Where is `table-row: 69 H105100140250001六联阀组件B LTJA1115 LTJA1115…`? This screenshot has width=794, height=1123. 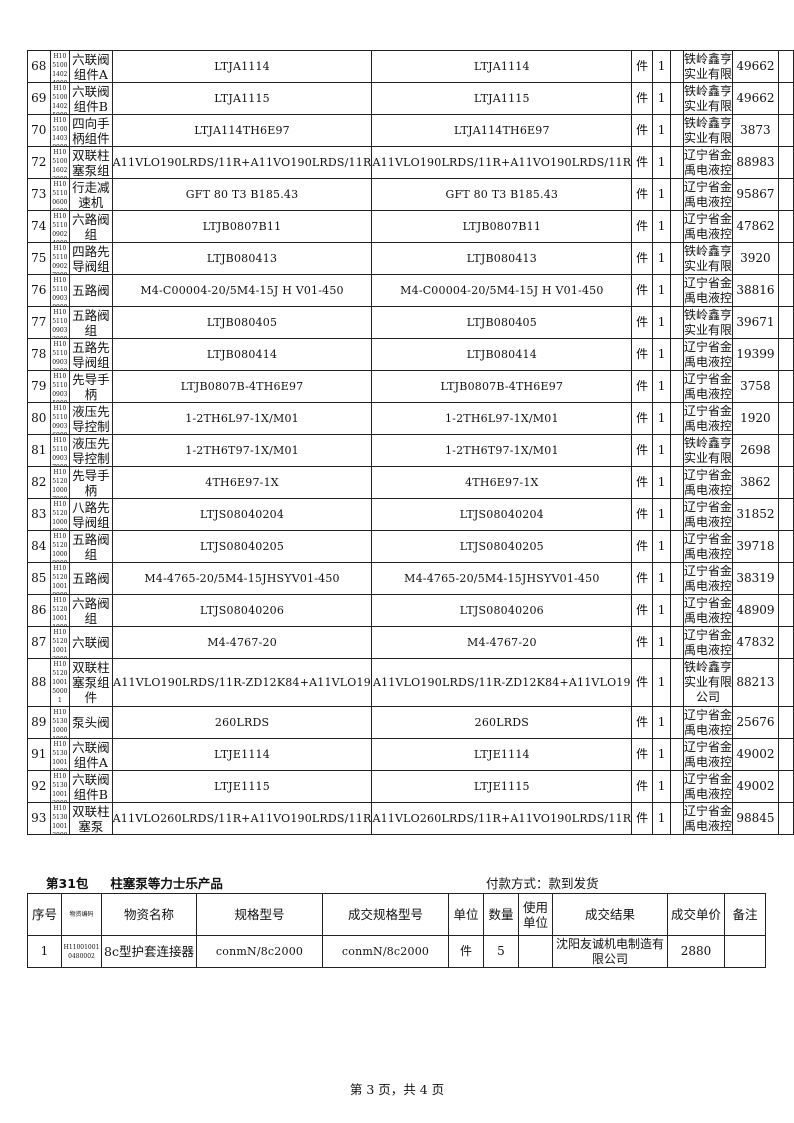 table-row: 69 H105100140250001六联阀组件B LTJA1115 LTJA1115… is located at coordinates (410, 98).